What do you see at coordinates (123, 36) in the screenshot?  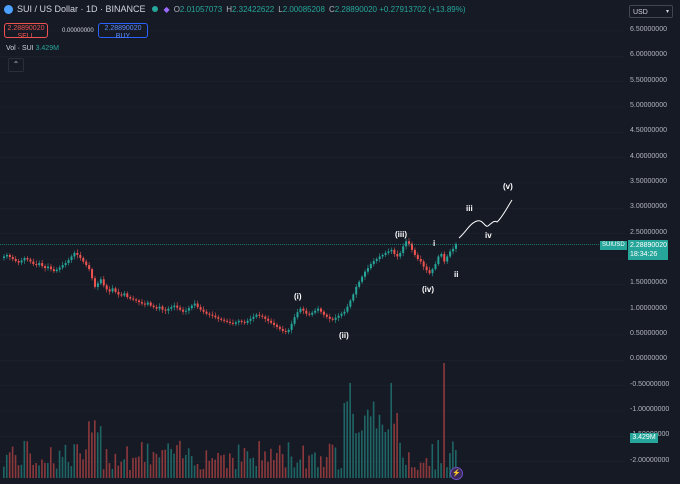 I see `buy-label: BUY` at bounding box center [123, 36].